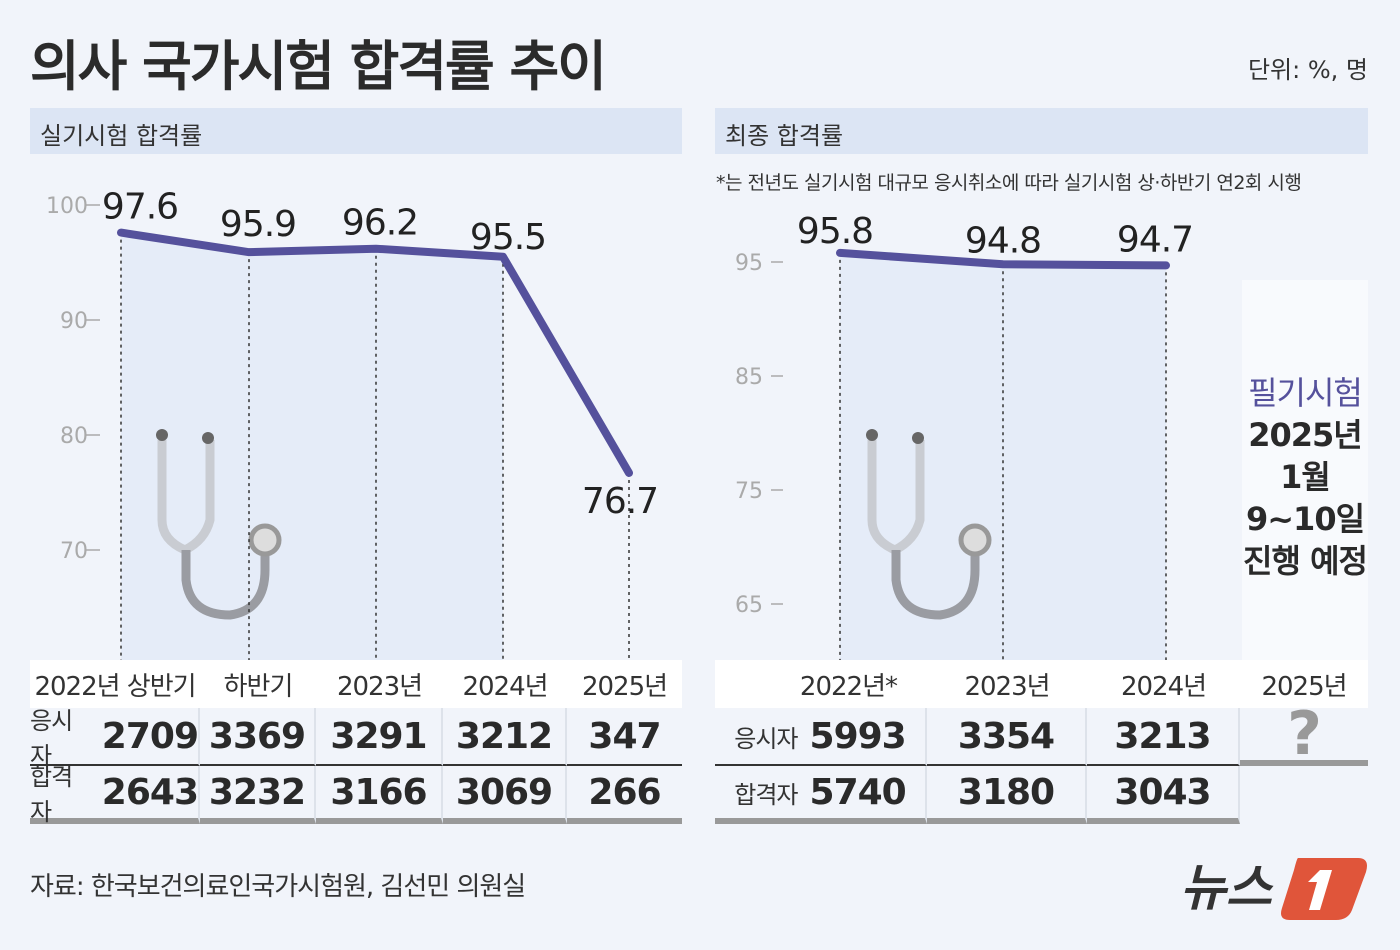  What do you see at coordinates (1227, 888) in the screenshot?
I see `svg-text: 뉴스` at bounding box center [1227, 888].